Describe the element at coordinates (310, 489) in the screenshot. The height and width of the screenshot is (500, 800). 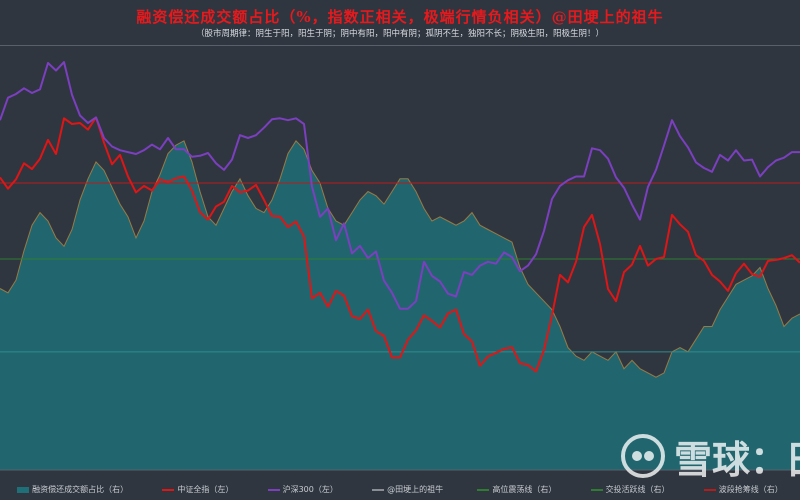
I see `legend-label: 沪深300（左）` at that location.